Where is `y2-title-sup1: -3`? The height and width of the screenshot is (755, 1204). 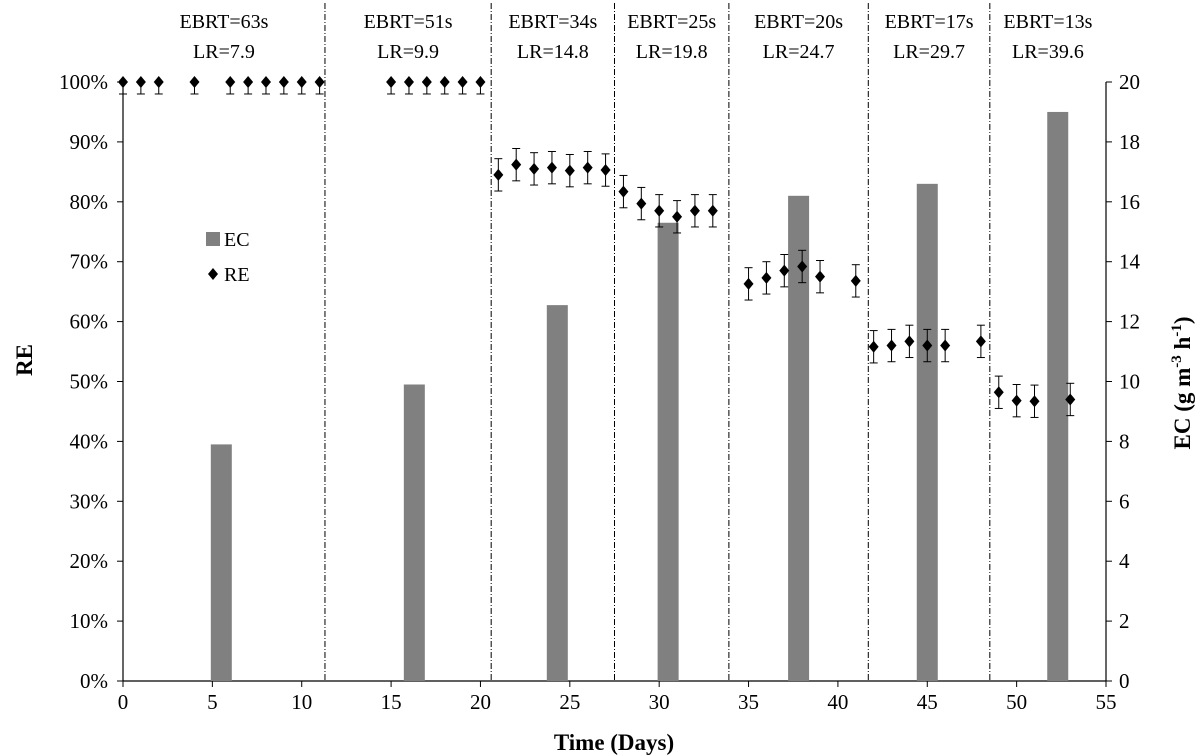 y2-title-sup1: -3 is located at coordinates (1177, 361).